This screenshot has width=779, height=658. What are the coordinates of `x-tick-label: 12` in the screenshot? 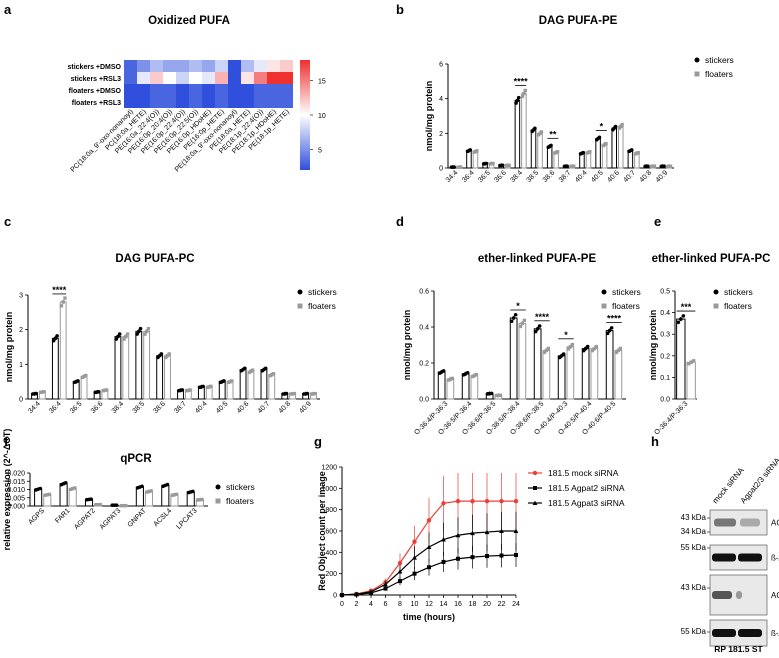 It's located at (429, 604).